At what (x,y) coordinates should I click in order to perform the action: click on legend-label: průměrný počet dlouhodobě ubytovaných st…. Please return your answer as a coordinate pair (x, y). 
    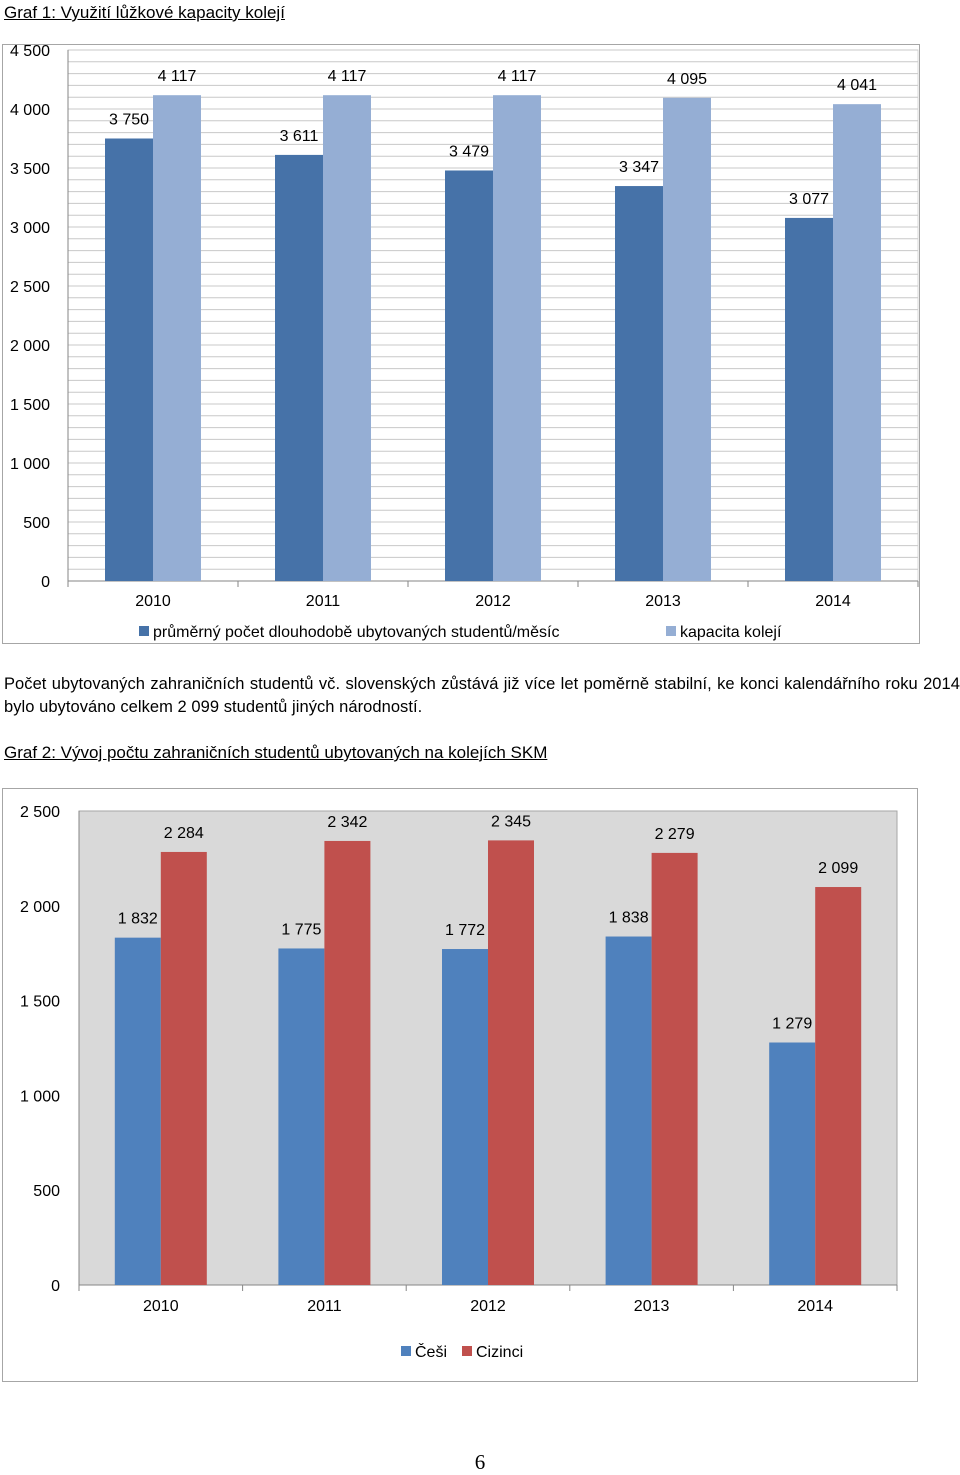
    Looking at the image, I should click on (356, 632).